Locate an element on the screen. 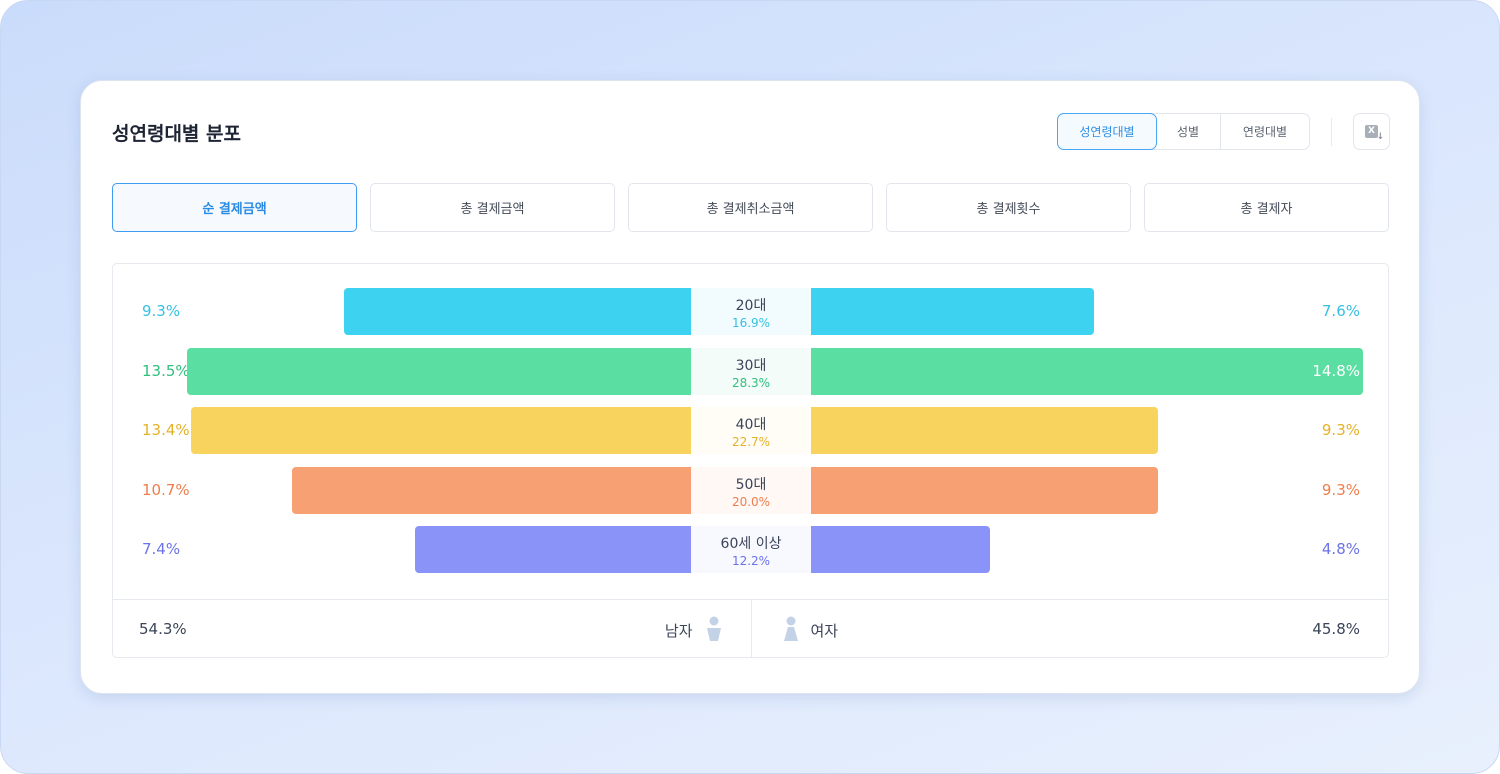  tab-total-payment: 총 결제금액 is located at coordinates (492, 207).